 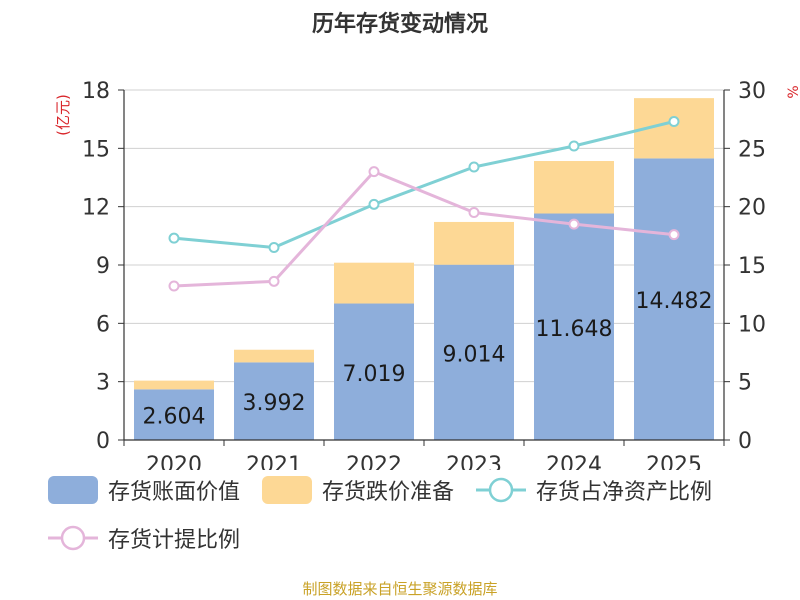 I want to click on legend-swatch-book-value, so click(x=73, y=490).